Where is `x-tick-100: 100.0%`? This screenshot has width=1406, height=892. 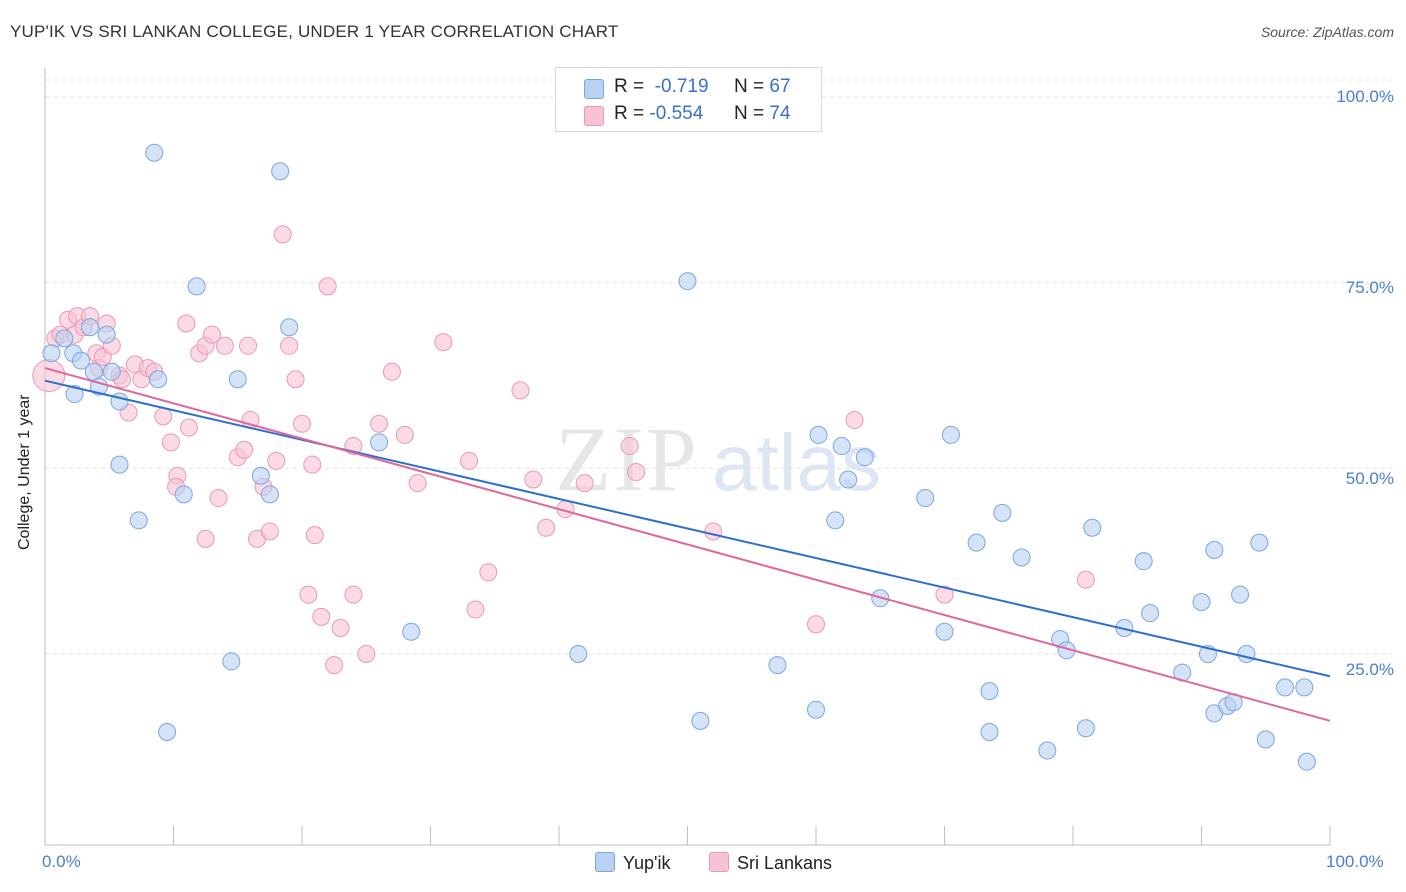
x-tick-100: 100.0% is located at coordinates (1355, 861).